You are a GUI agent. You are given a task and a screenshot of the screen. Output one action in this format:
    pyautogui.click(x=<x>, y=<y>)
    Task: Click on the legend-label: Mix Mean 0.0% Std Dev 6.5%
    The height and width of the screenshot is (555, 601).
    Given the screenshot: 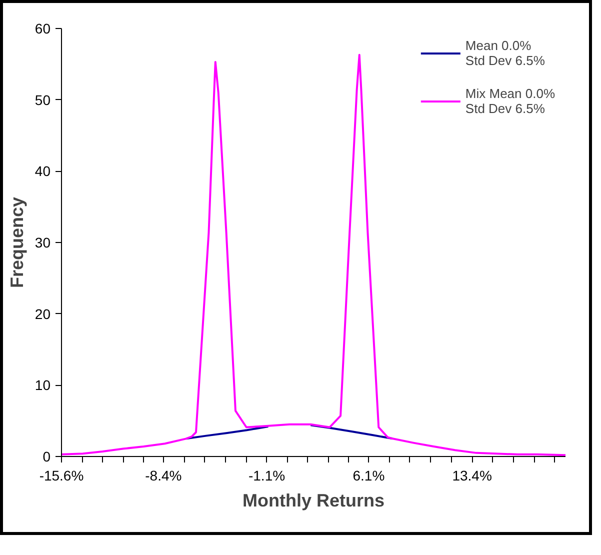 What is the action you would take?
    pyautogui.click(x=510, y=101)
    